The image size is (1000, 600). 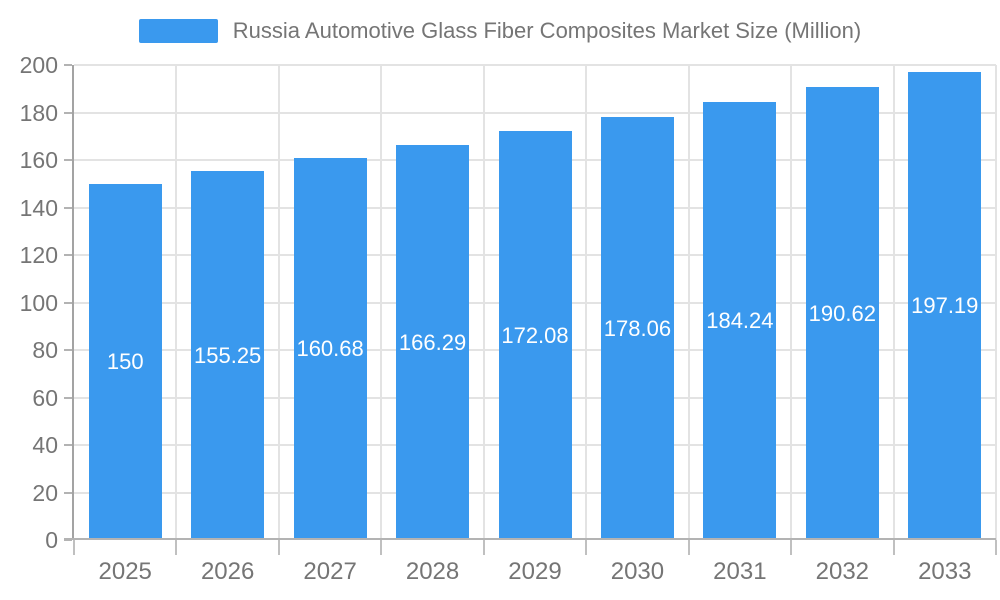 I want to click on y-axis-tick-label: 180, so click(x=38, y=112).